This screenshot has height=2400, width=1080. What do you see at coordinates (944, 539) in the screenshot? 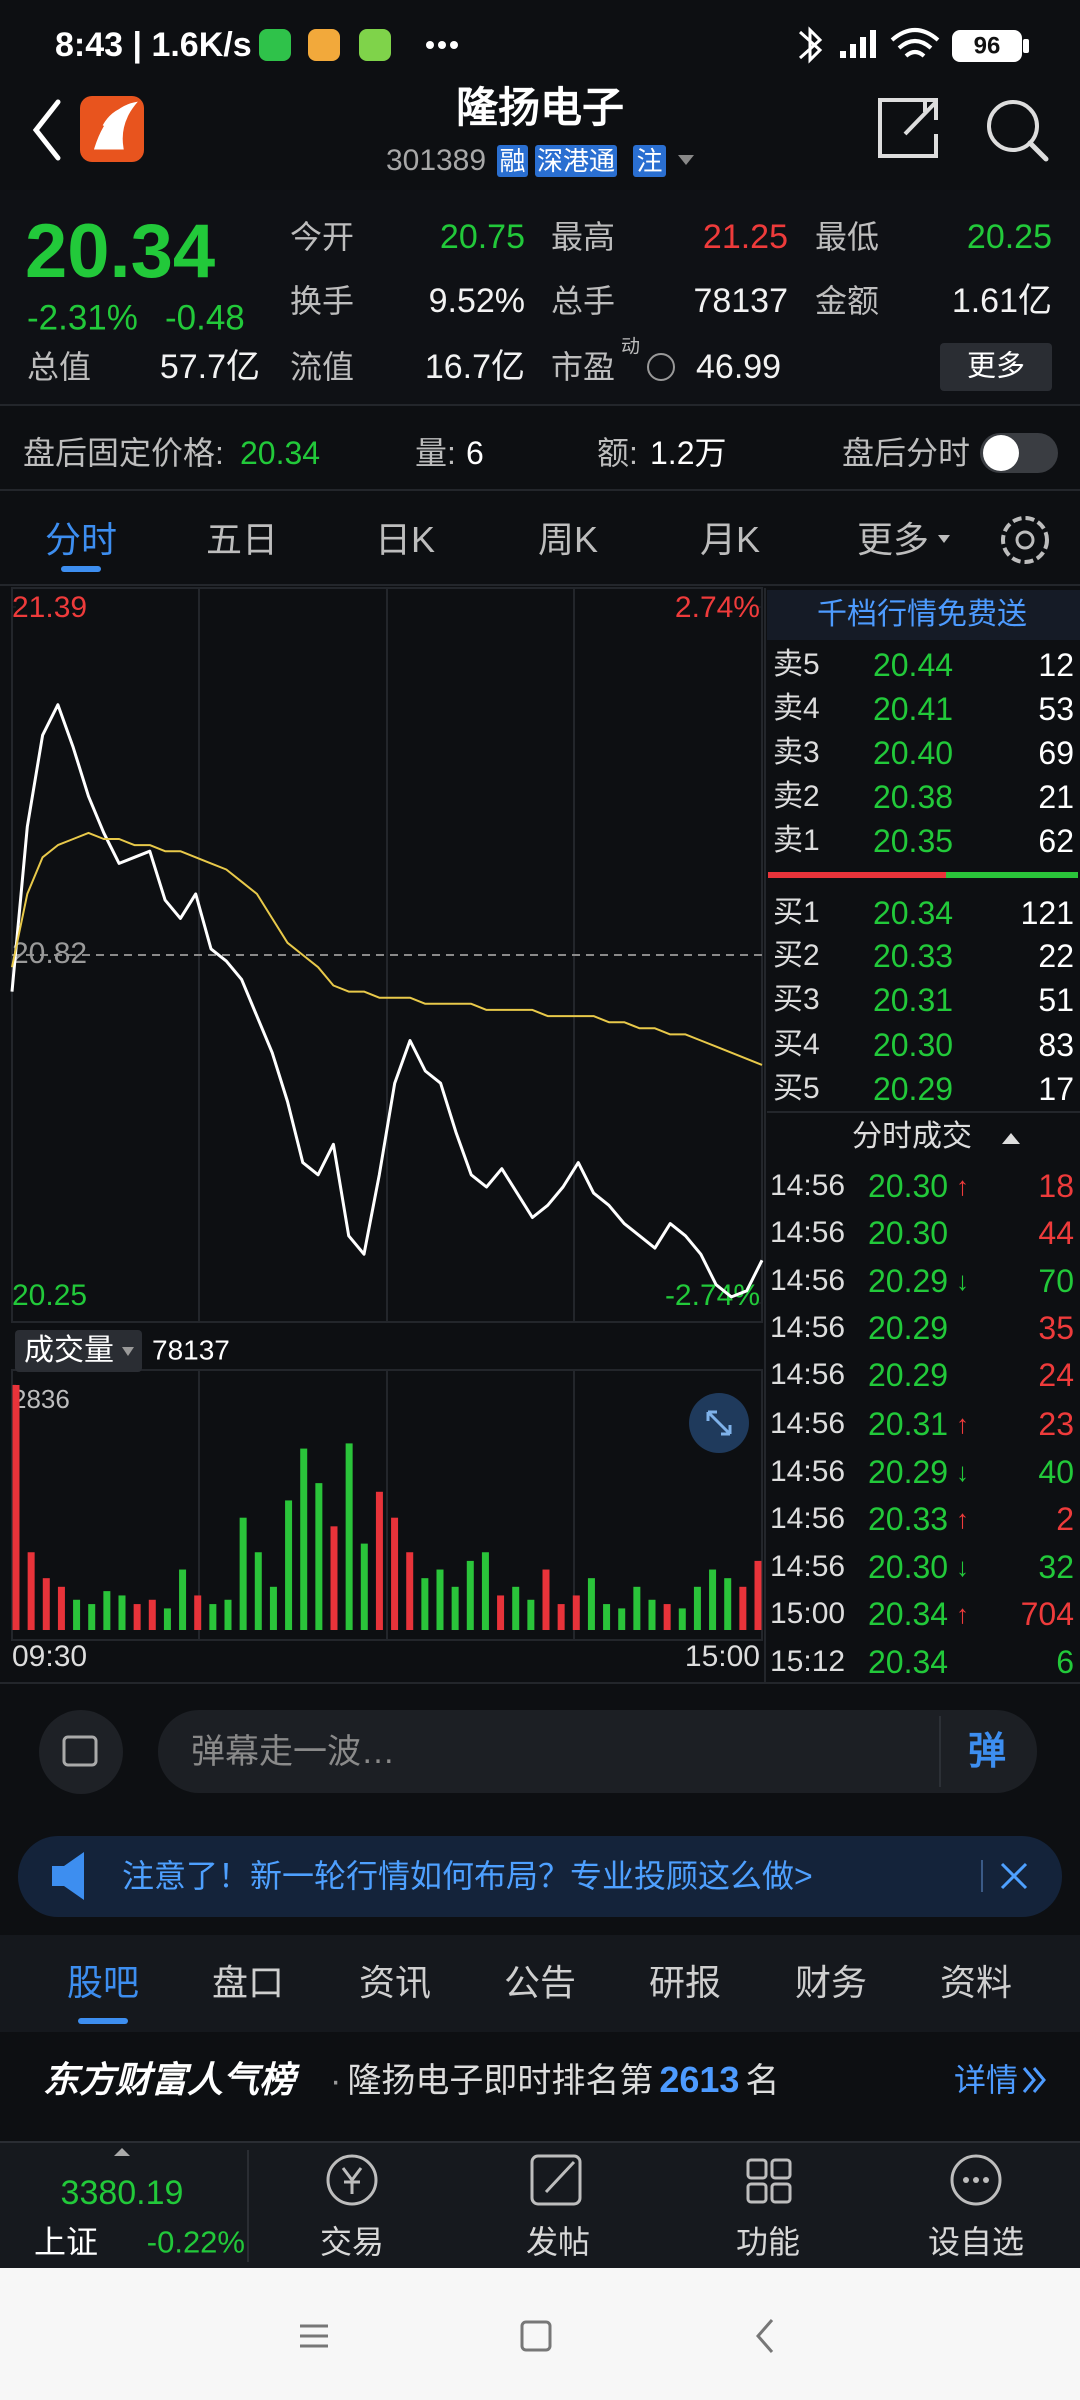
I see `tab-dropdown` at bounding box center [944, 539].